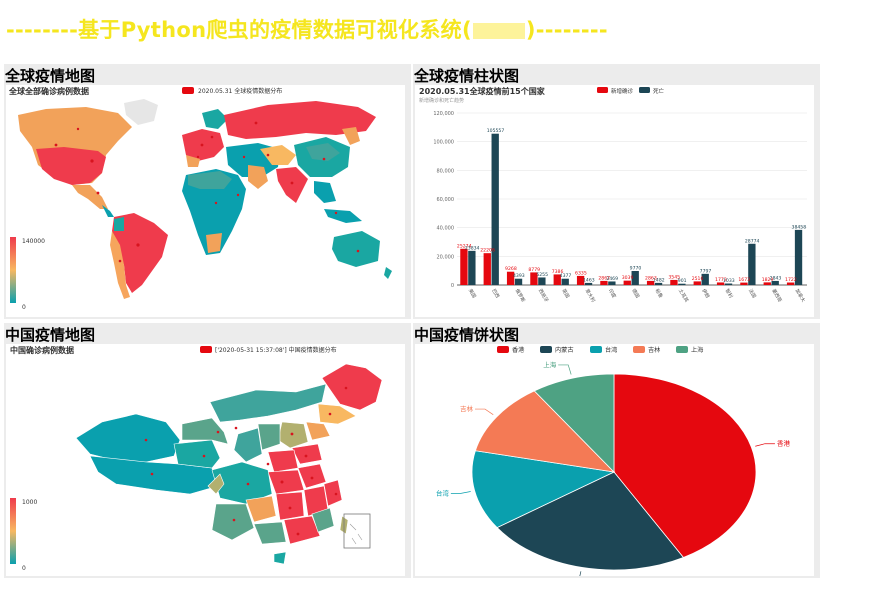  What do you see at coordinates (23, 535) in the screenshot?
I see `china-map-visualmap: 1000 0` at bounding box center [23, 535].